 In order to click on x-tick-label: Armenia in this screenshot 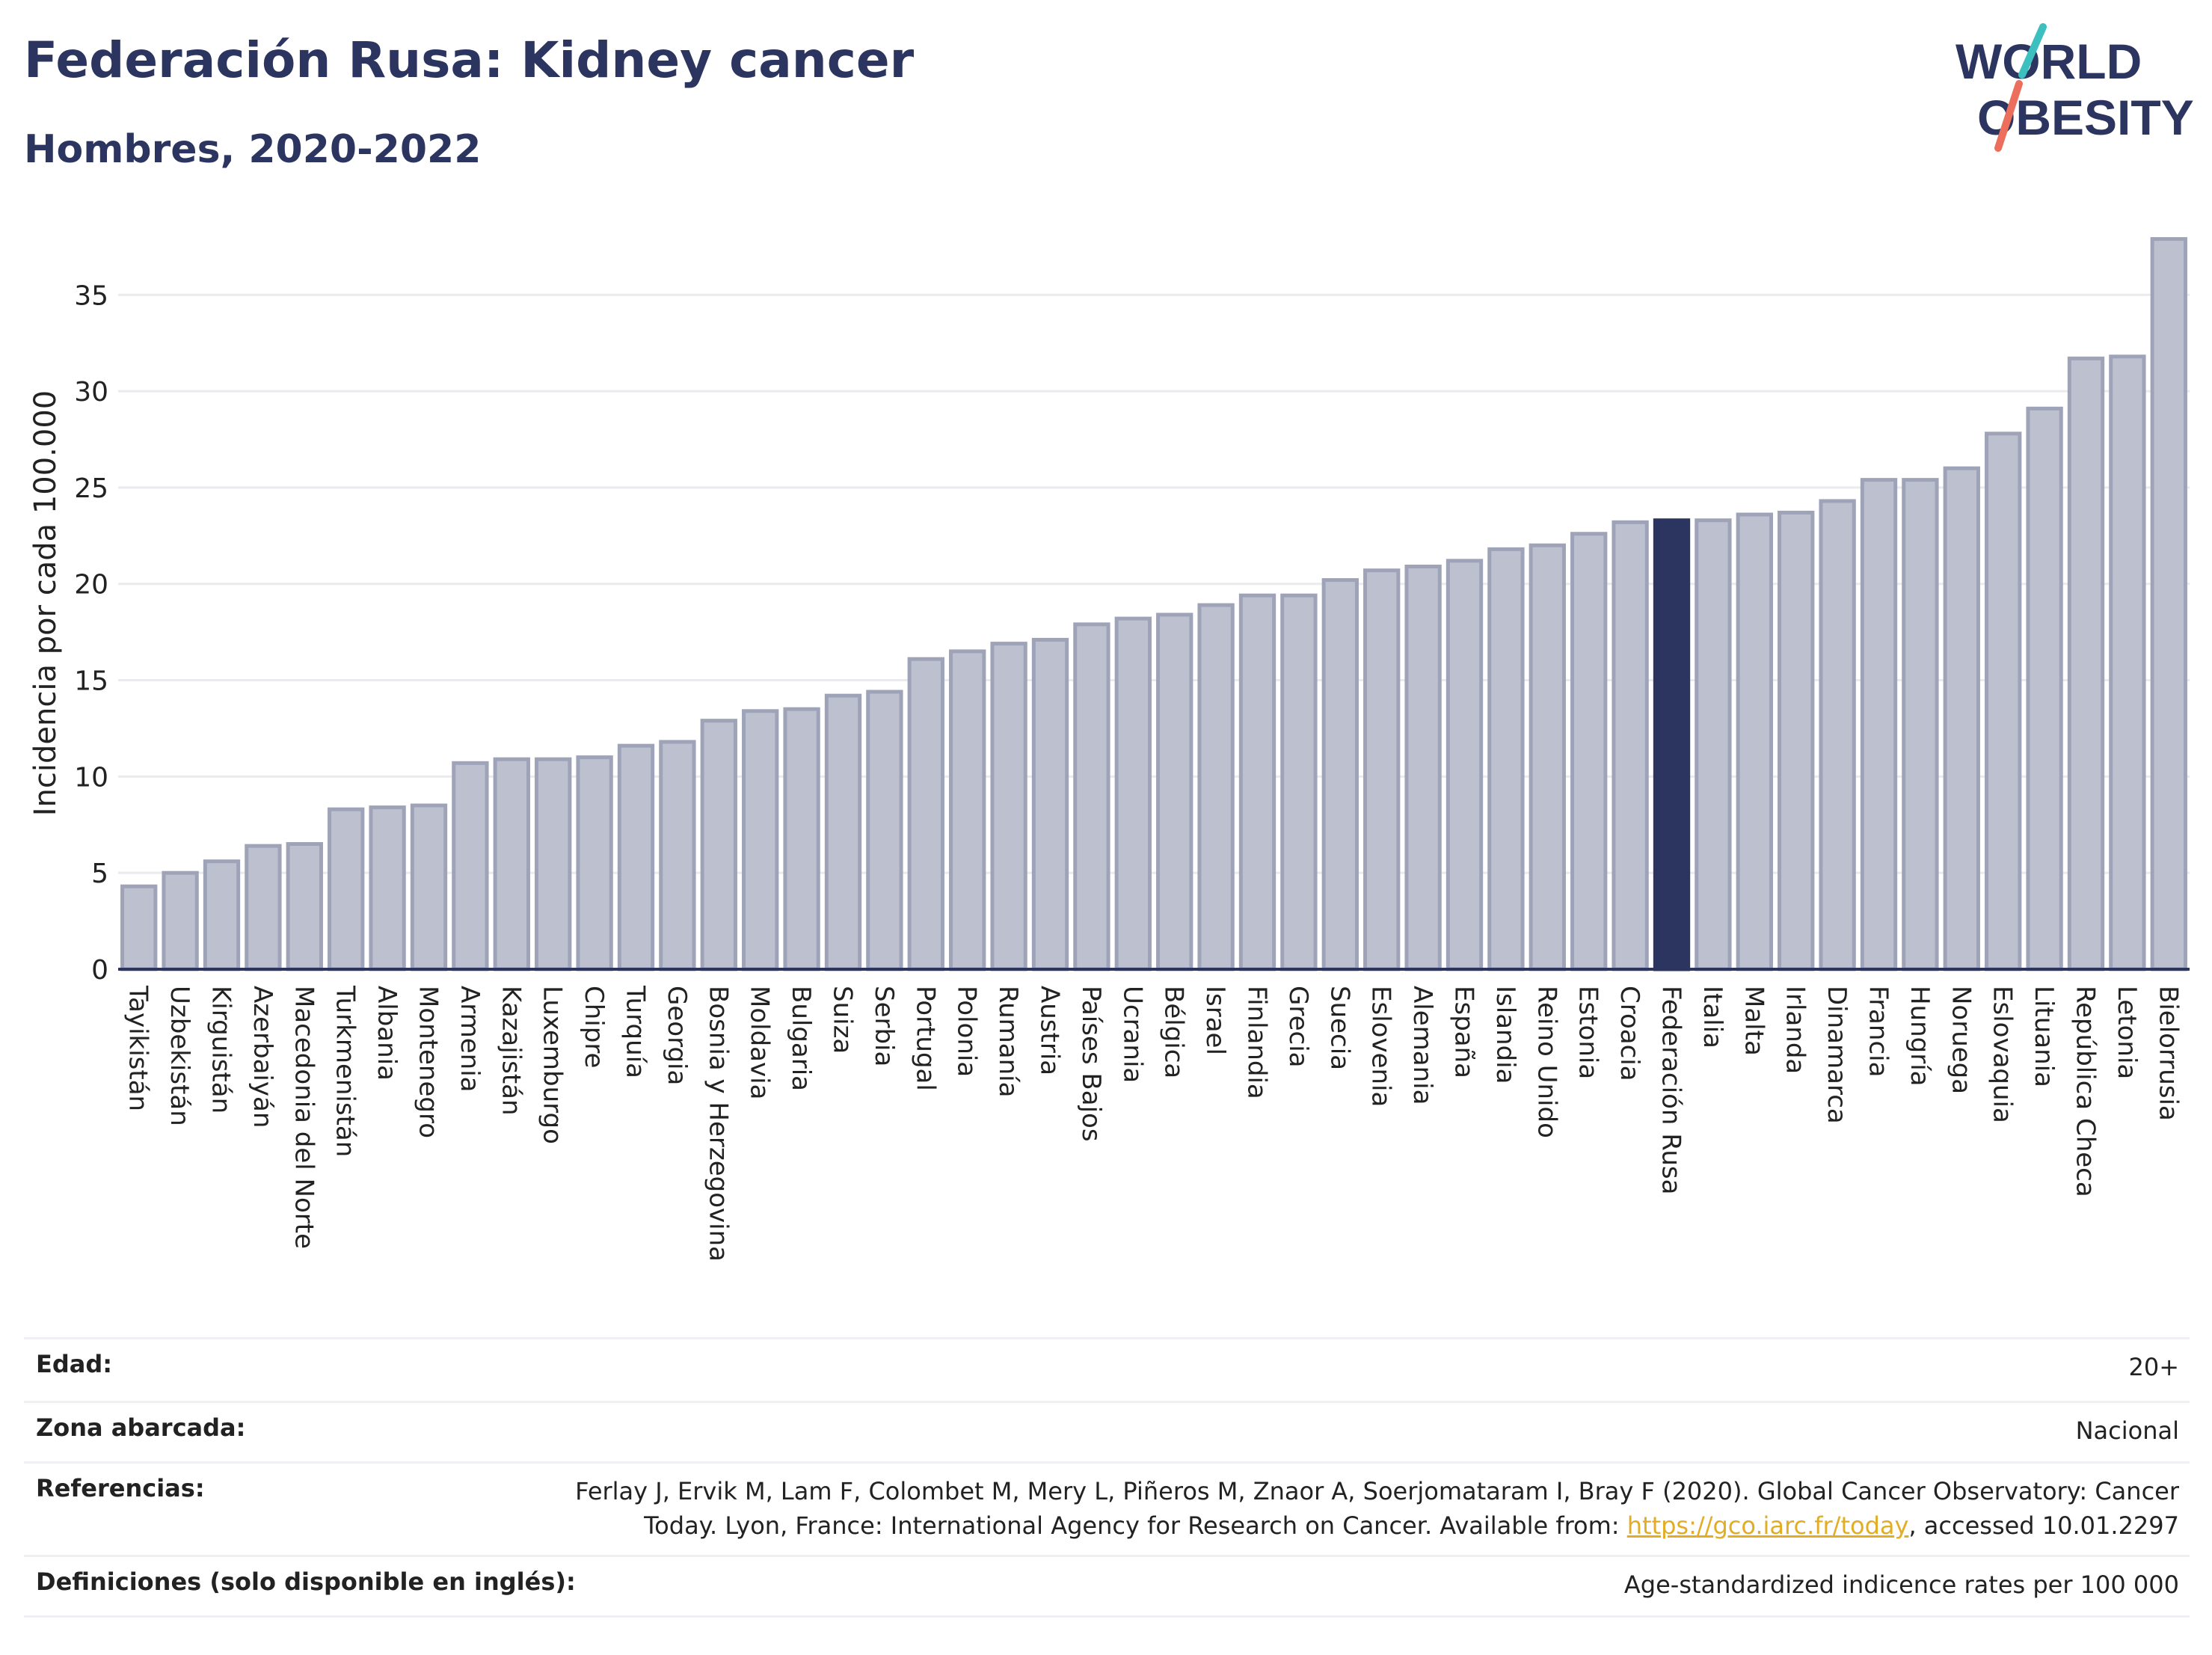, I will do `click(470, 1039)`.